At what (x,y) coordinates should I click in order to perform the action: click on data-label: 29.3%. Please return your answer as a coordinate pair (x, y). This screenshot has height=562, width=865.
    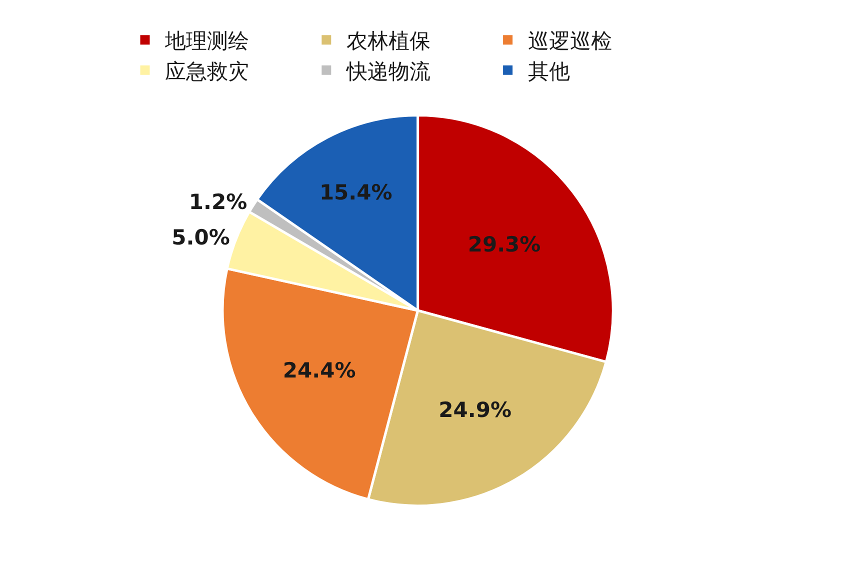
    Looking at the image, I should click on (504, 244).